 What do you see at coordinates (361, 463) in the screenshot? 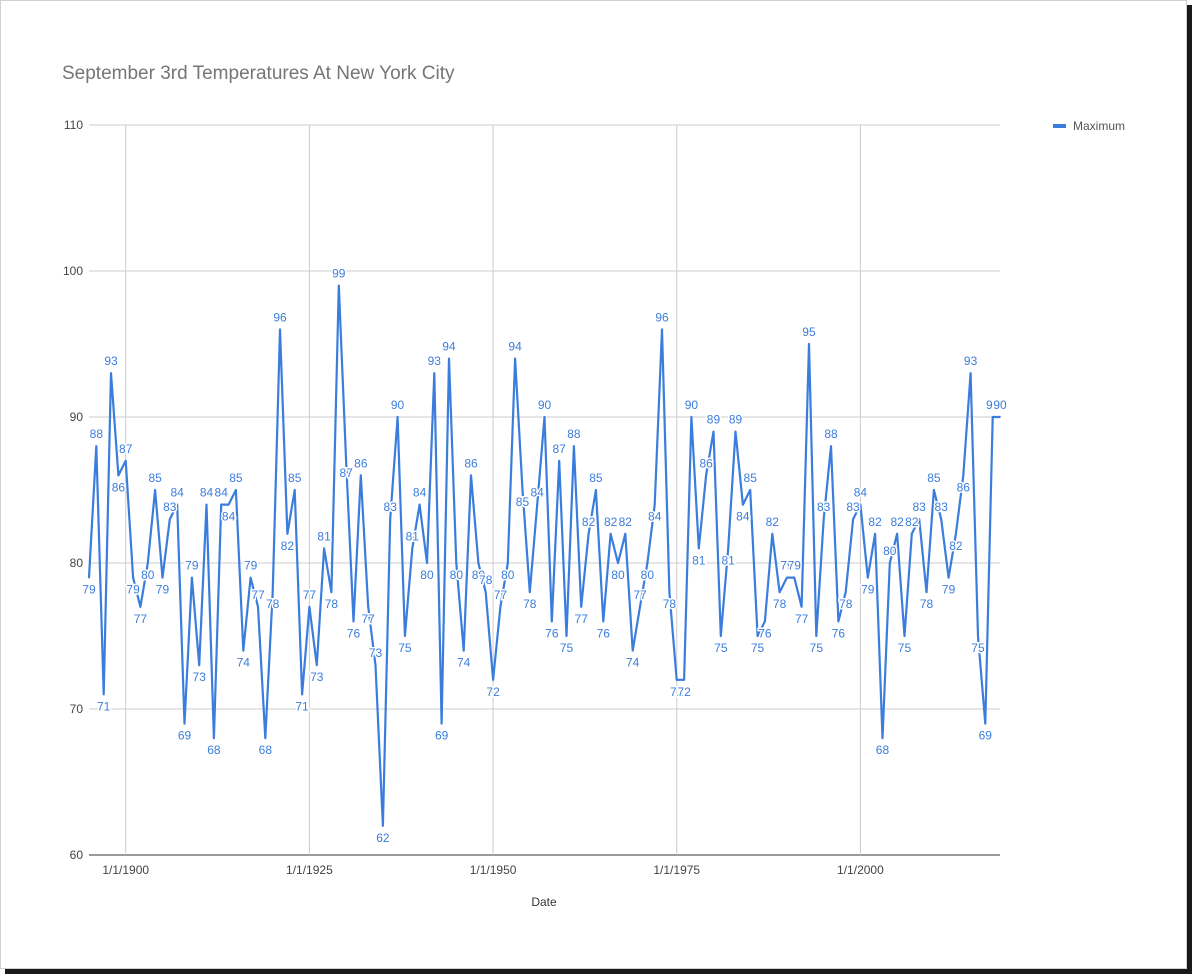
I see `data-label: 86` at bounding box center [361, 463].